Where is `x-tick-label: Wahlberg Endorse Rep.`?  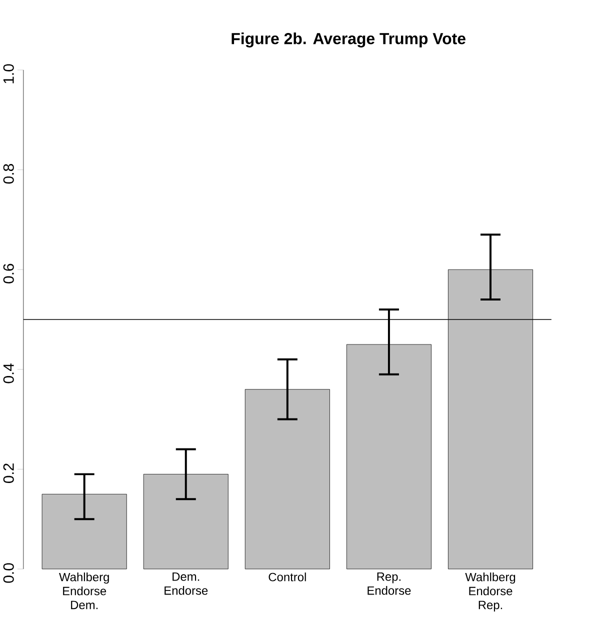 x-tick-label: Wahlberg Endorse Rep. is located at coordinates (490, 592).